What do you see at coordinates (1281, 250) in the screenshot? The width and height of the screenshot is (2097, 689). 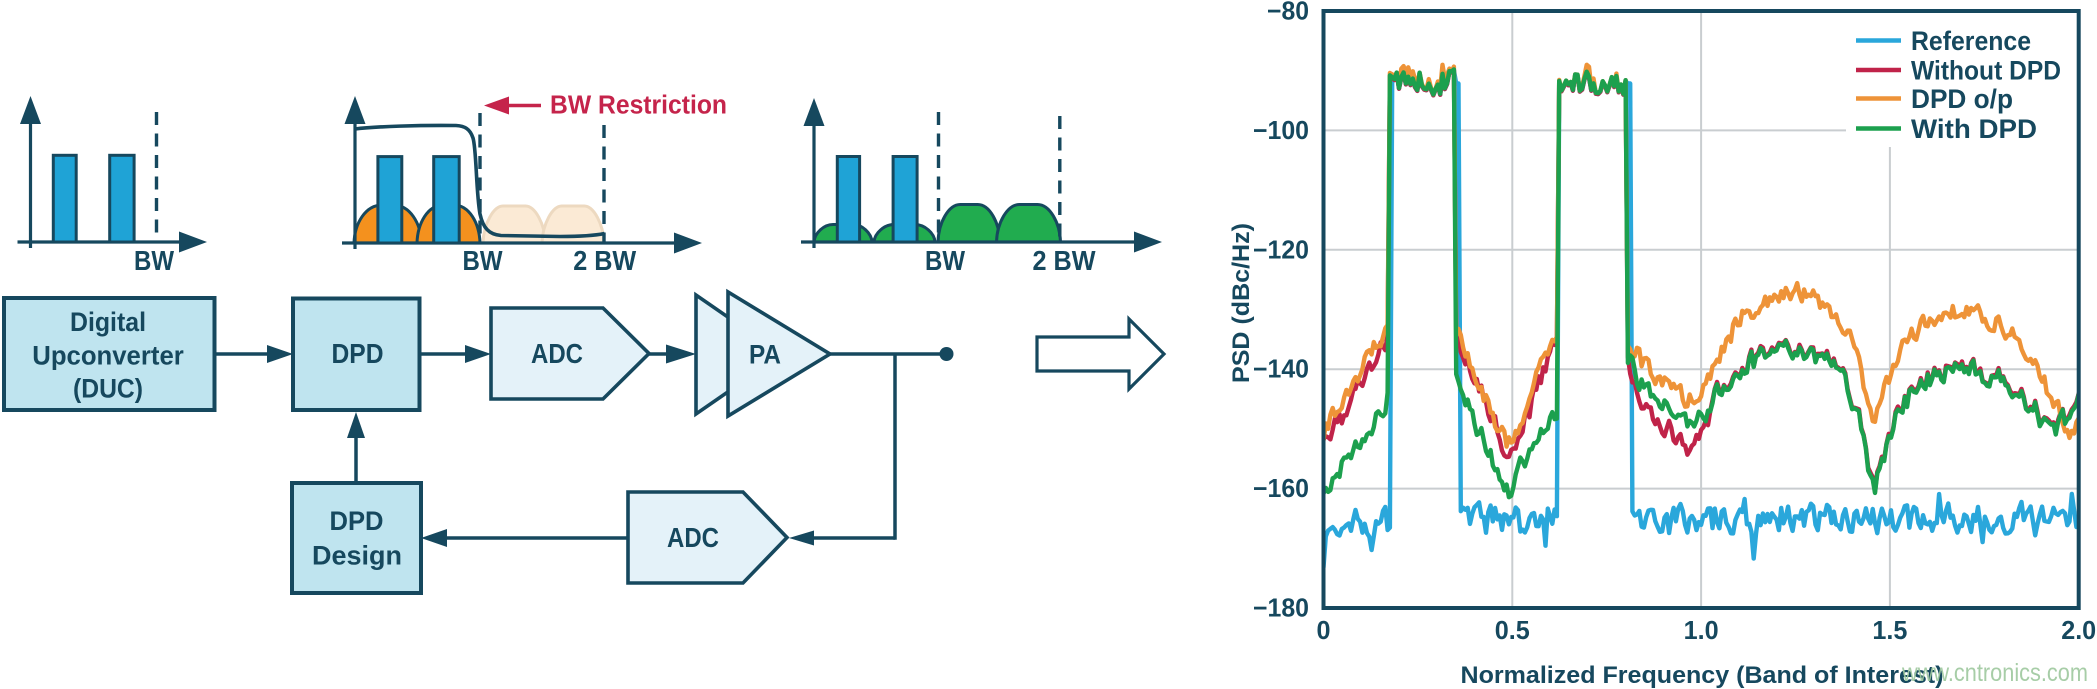 I see `svg-text: −120` at bounding box center [1281, 250].